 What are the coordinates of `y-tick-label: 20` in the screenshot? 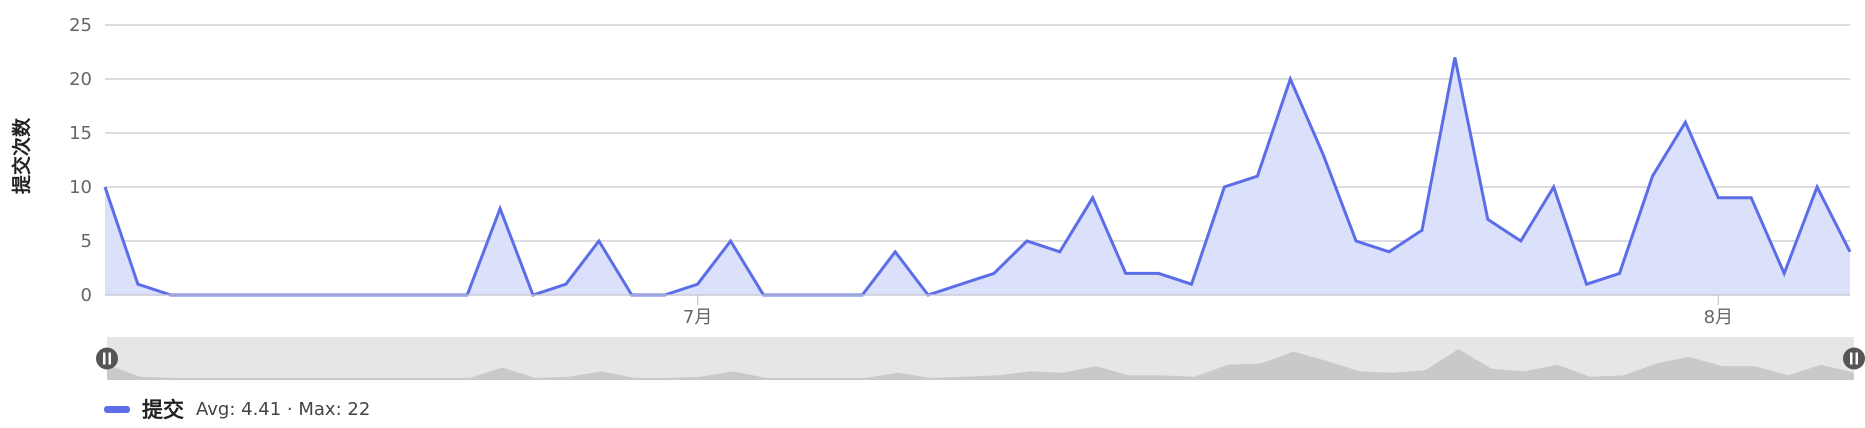 It's located at (80, 79).